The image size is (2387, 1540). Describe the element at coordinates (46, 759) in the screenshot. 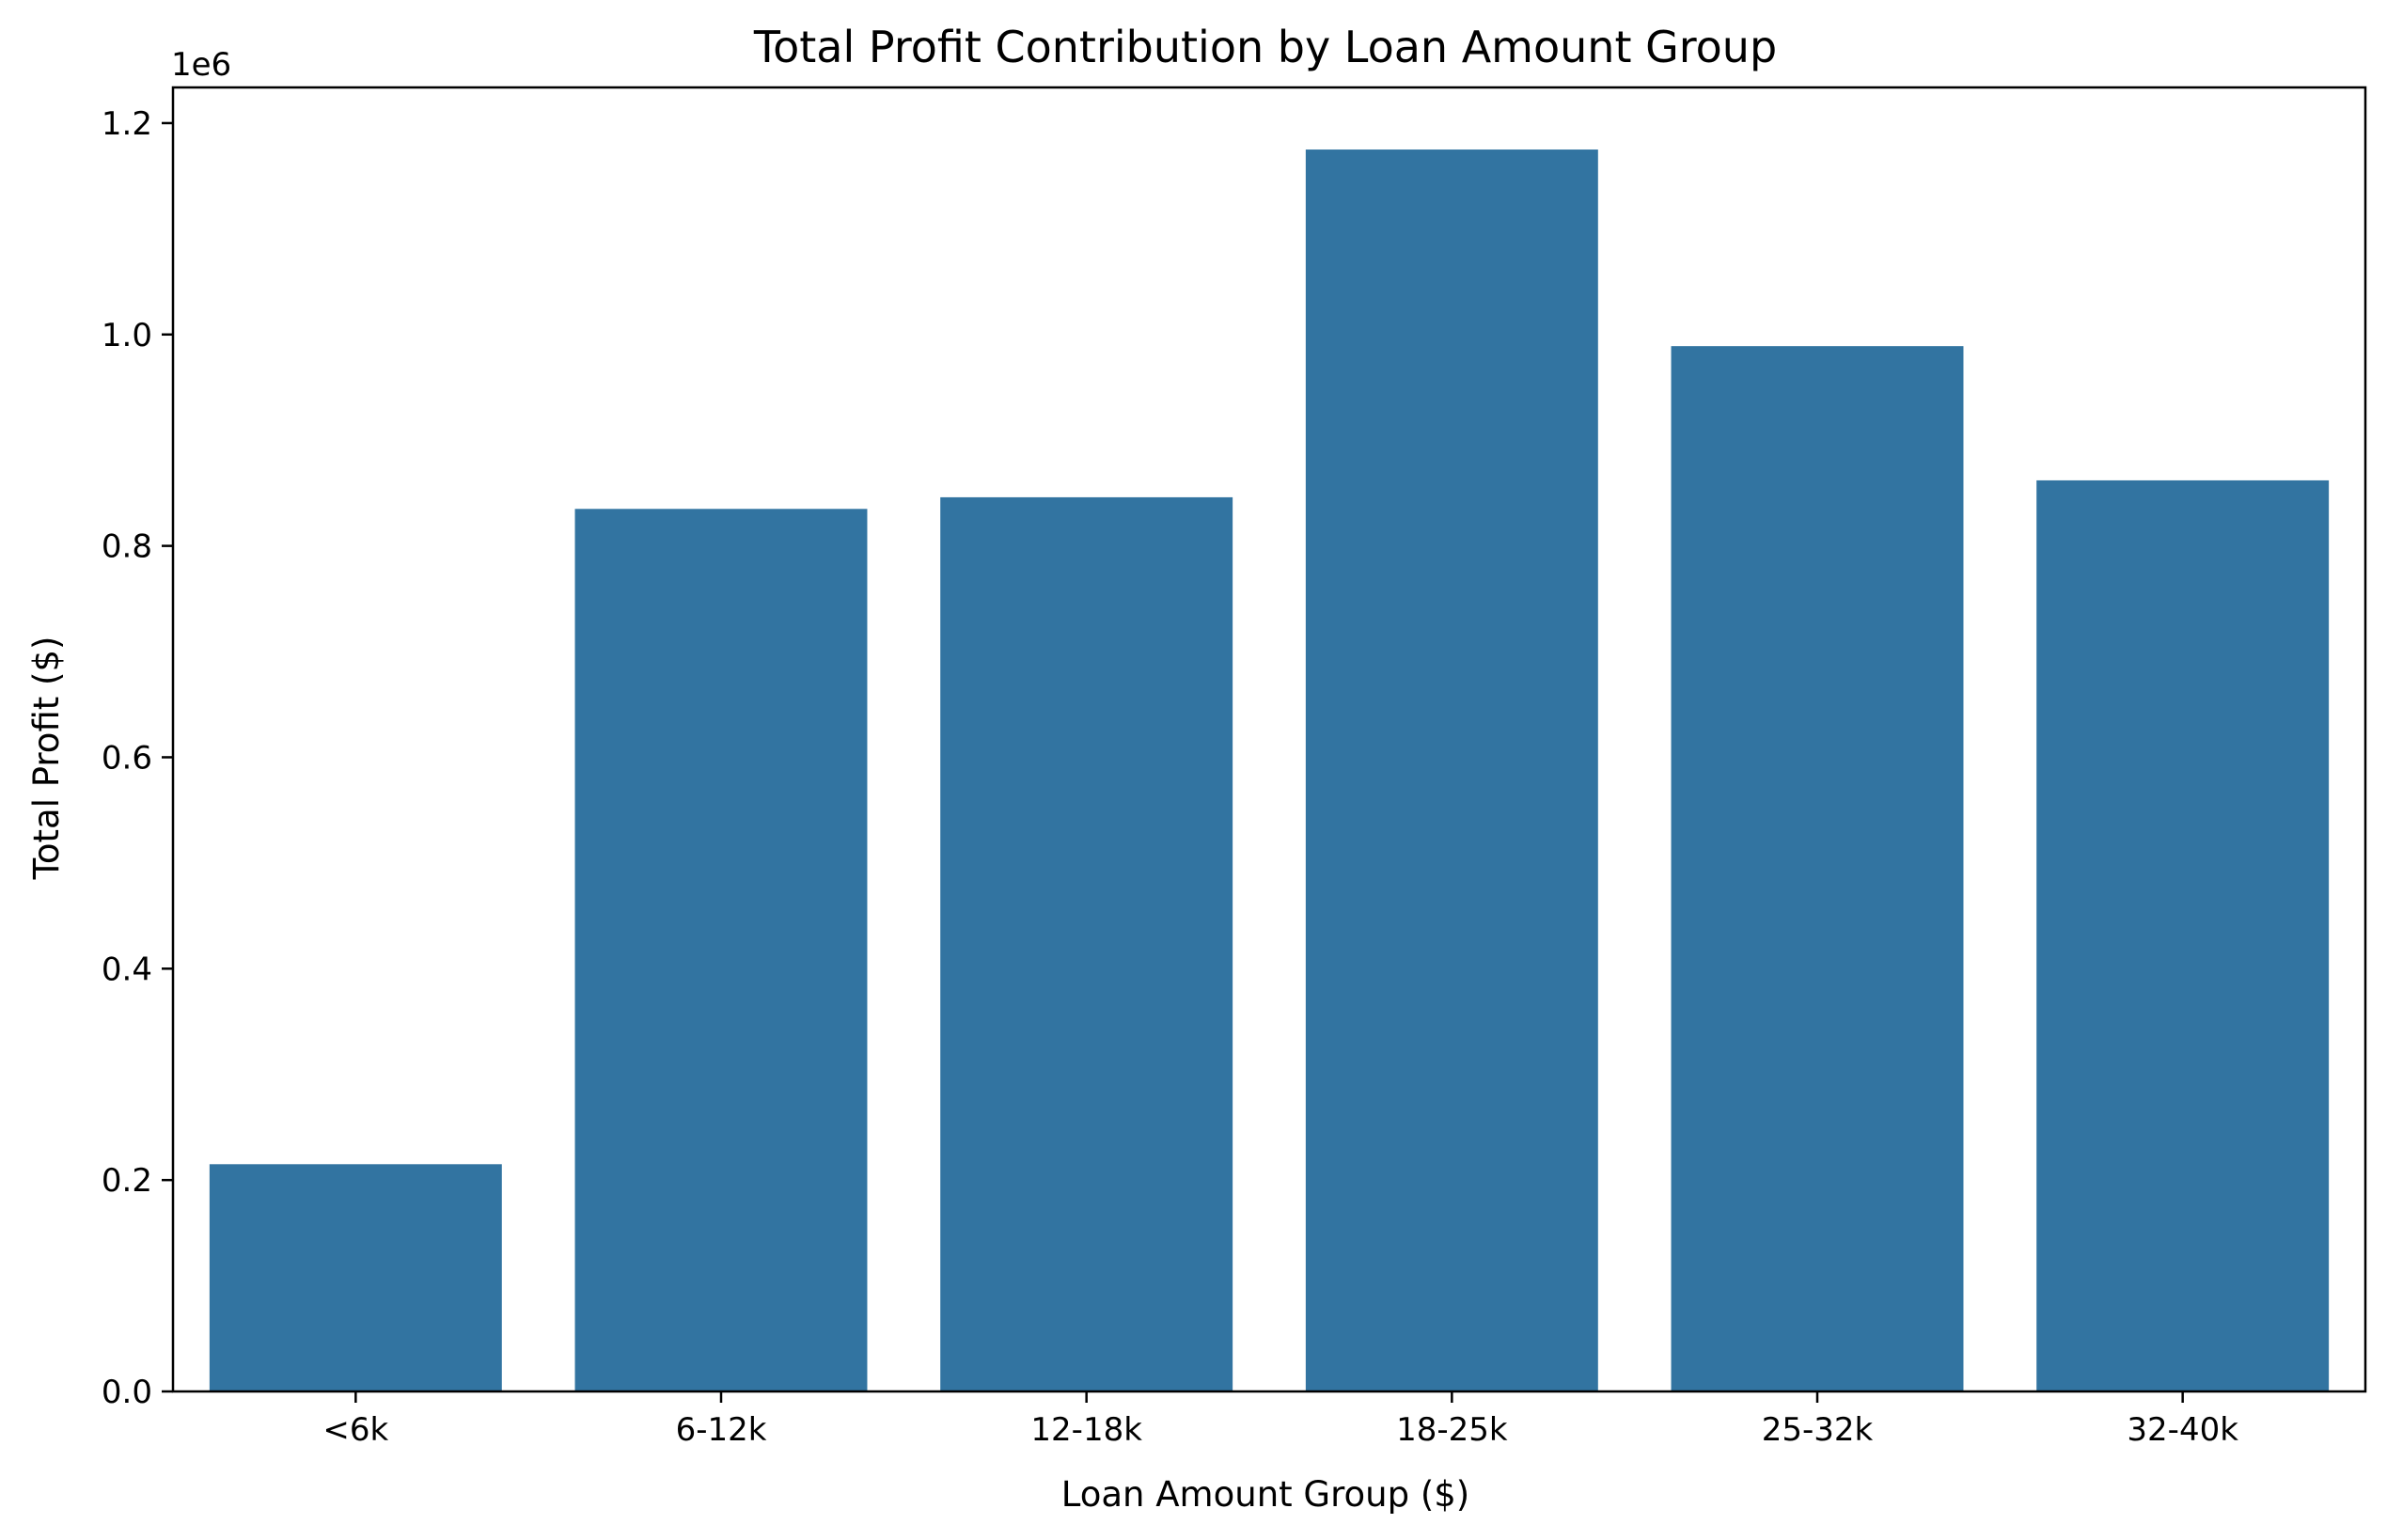

I see `y-axis-label: Total Profit ($)` at that location.